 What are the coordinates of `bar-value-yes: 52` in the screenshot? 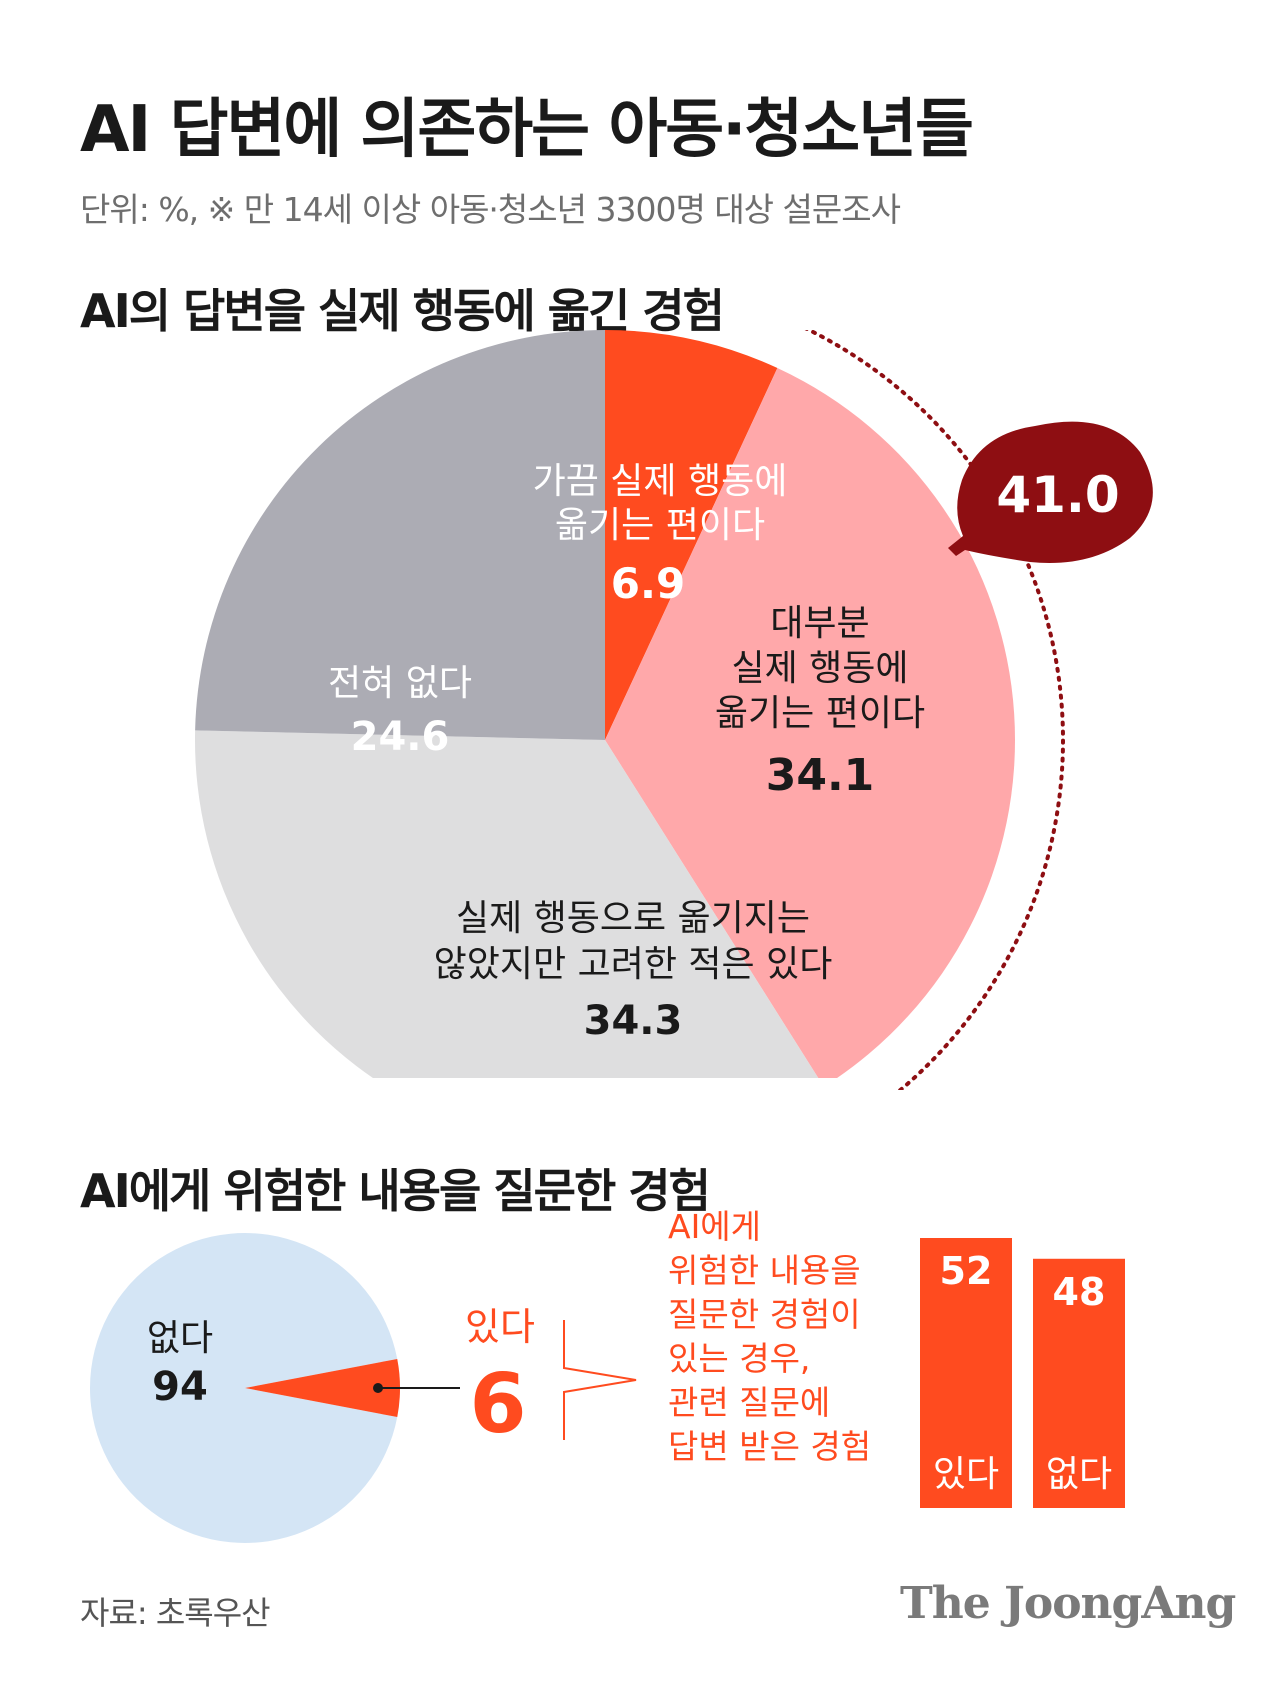 It's located at (966, 1271).